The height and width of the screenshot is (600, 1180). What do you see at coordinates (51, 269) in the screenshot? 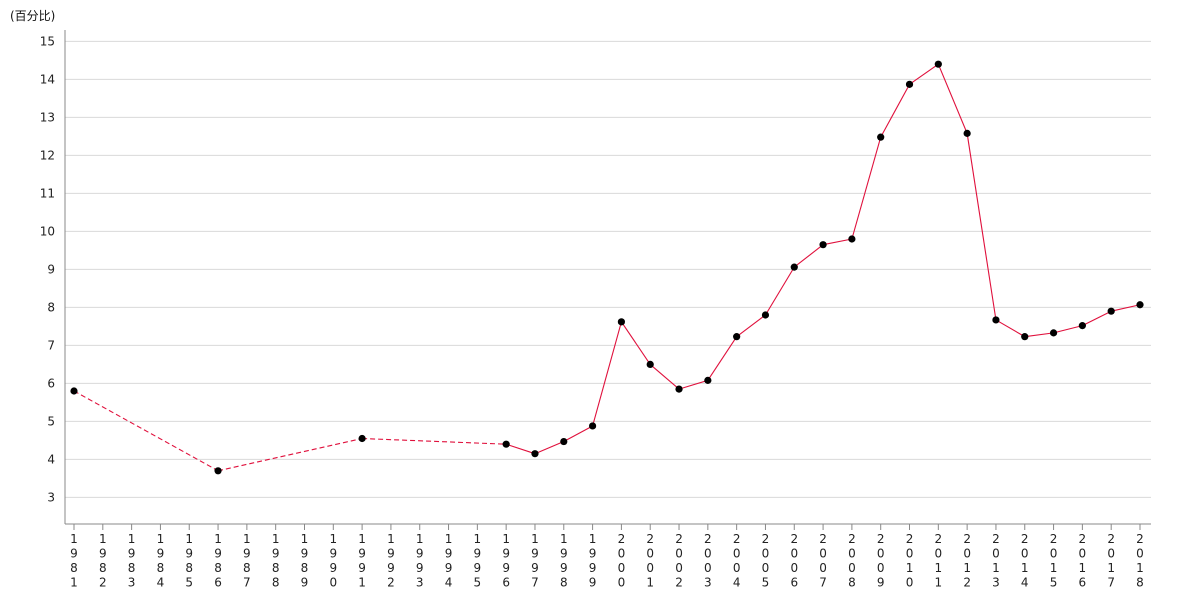
I see `y-tick-label: 9` at bounding box center [51, 269].